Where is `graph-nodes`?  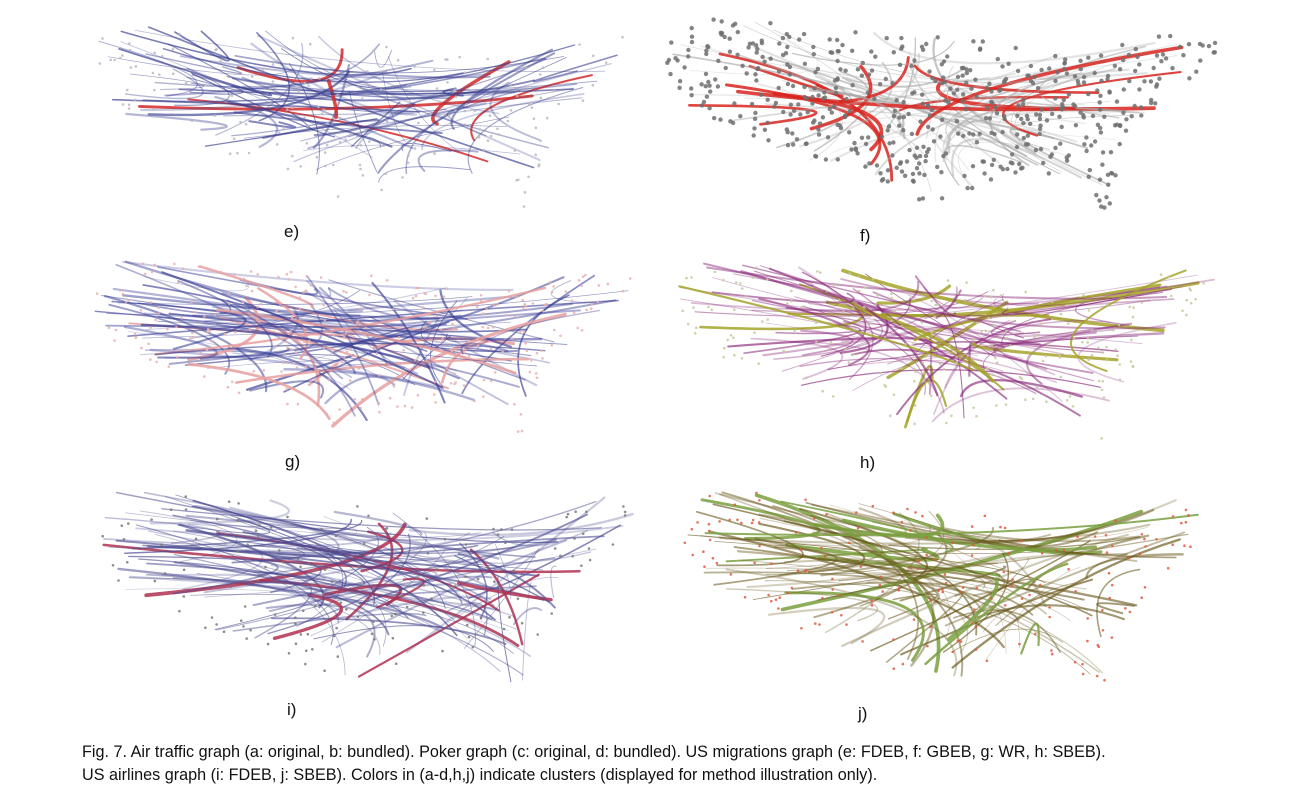 graph-nodes is located at coordinates (361, 120).